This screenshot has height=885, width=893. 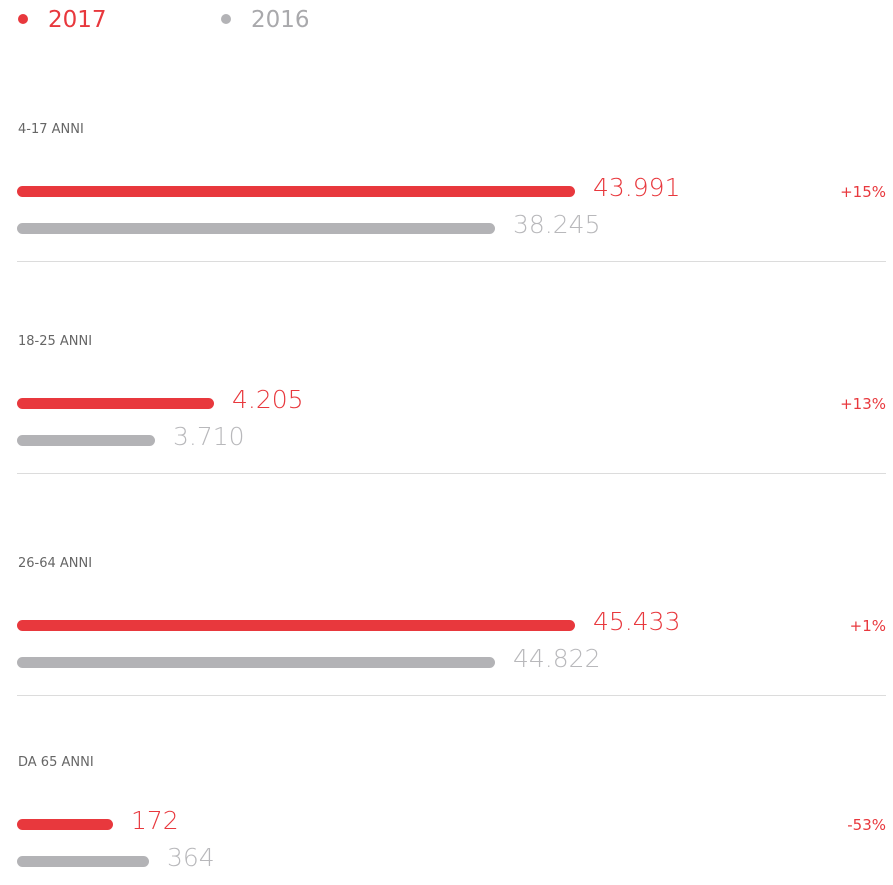 I want to click on value-2017: 45.433, so click(x=637, y=621).